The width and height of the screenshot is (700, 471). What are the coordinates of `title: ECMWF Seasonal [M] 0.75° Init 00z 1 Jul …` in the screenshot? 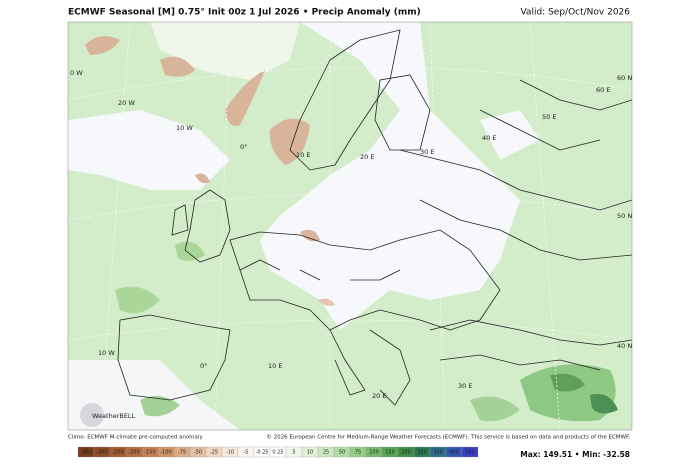 It's located at (244, 13).